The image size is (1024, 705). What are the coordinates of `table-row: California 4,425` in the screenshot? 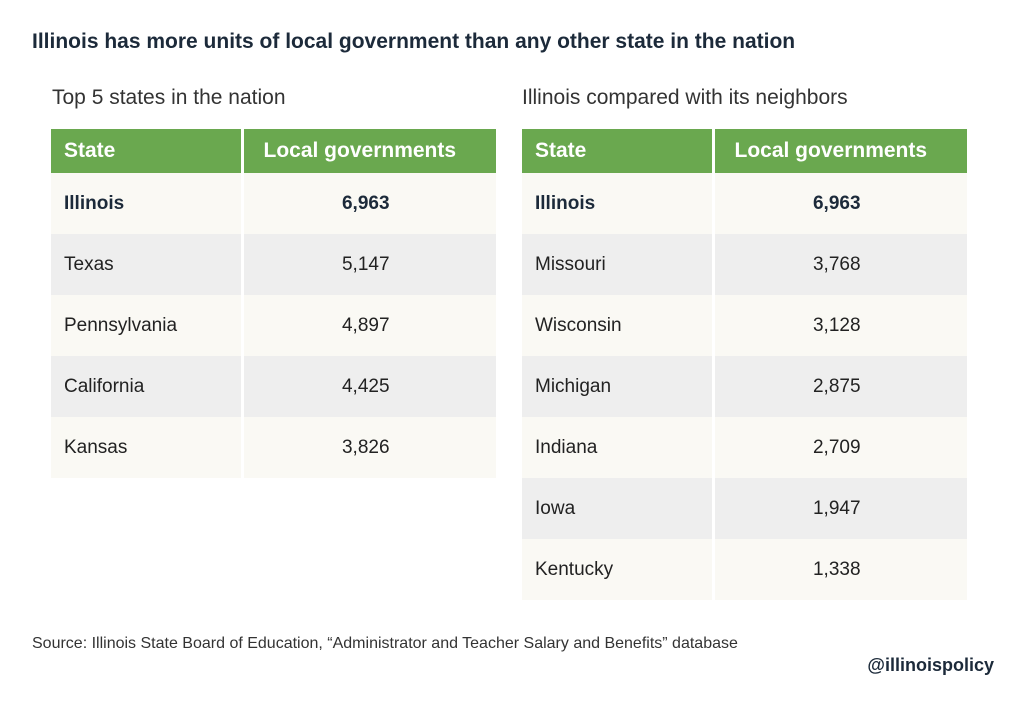 It's located at (273, 386).